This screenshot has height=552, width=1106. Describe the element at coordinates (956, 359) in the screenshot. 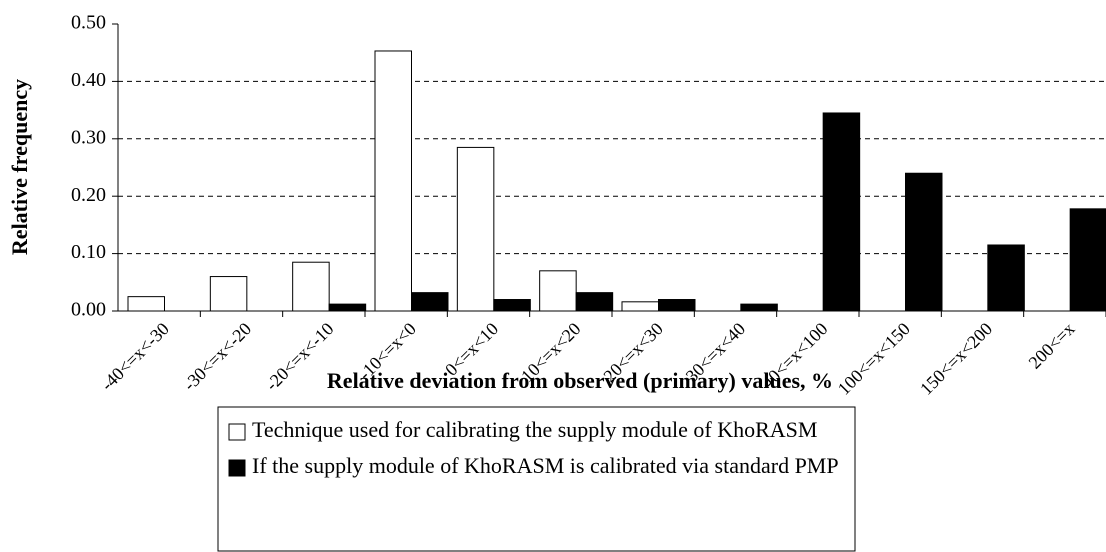

I see `x-tick-label: 150<=x<200` at that location.